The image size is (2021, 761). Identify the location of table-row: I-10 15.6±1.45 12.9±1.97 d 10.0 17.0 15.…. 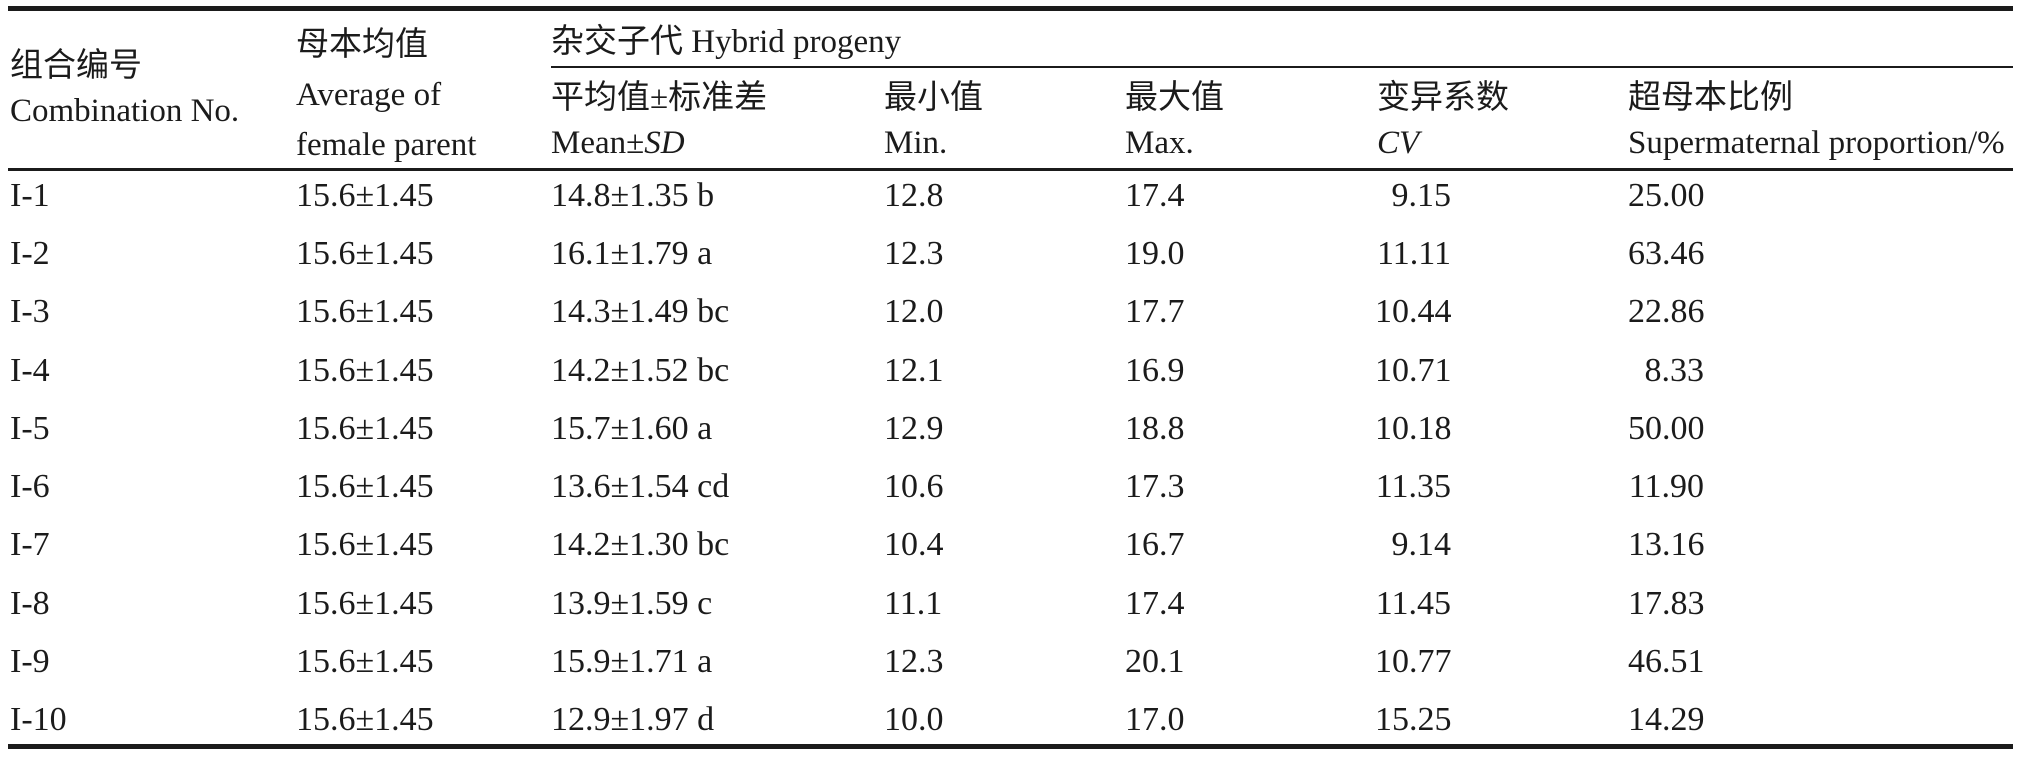
(1010, 729).